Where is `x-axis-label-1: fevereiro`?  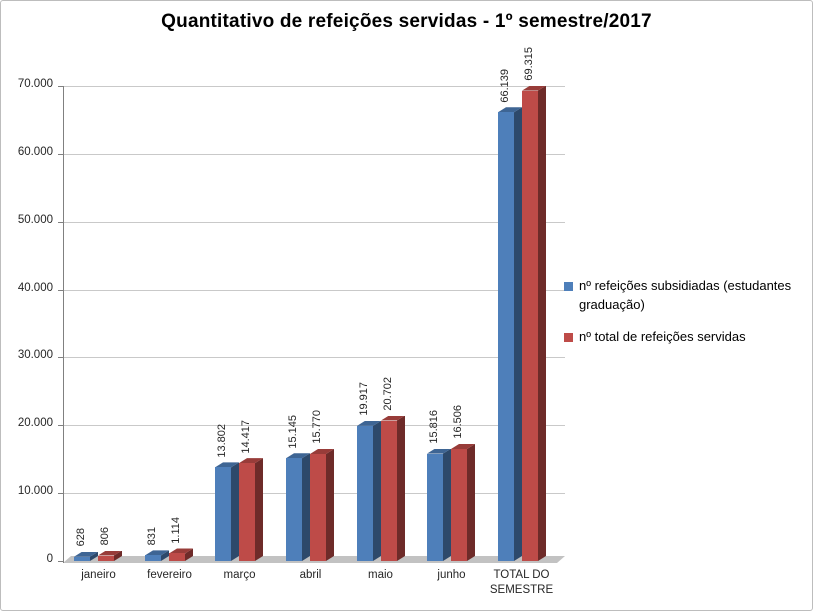 x-axis-label-1: fevereiro is located at coordinates (169, 575).